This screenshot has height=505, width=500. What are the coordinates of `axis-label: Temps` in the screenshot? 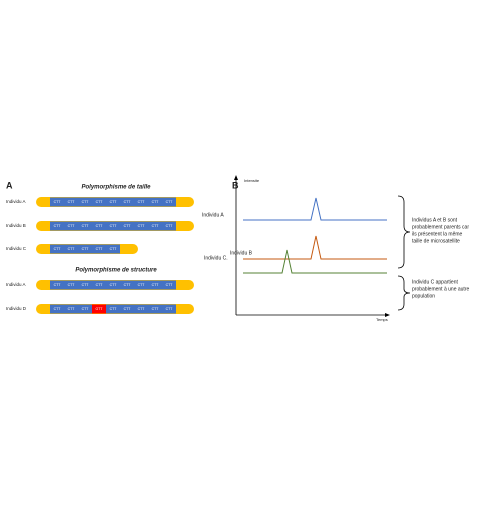 It's located at (382, 319).